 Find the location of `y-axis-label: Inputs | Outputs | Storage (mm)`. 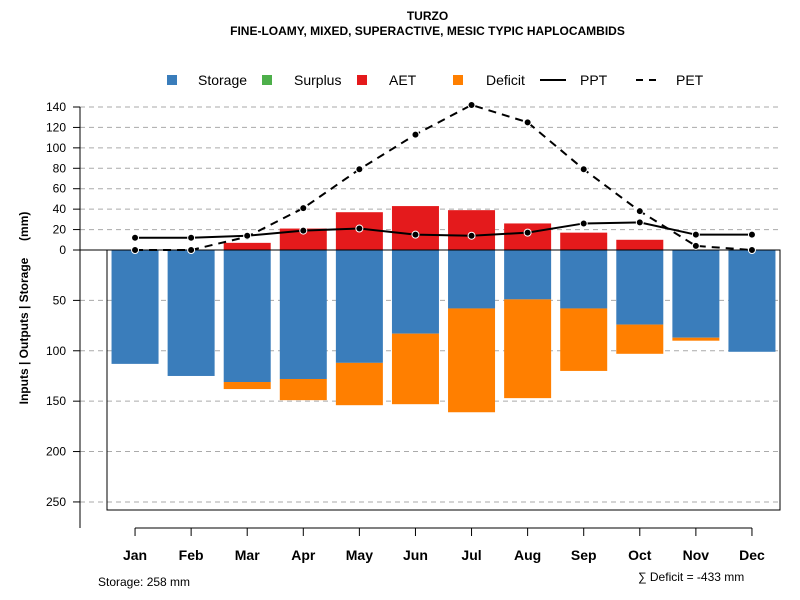

y-axis-label: Inputs | Outputs | Storage (mm) is located at coordinates (24, 308).